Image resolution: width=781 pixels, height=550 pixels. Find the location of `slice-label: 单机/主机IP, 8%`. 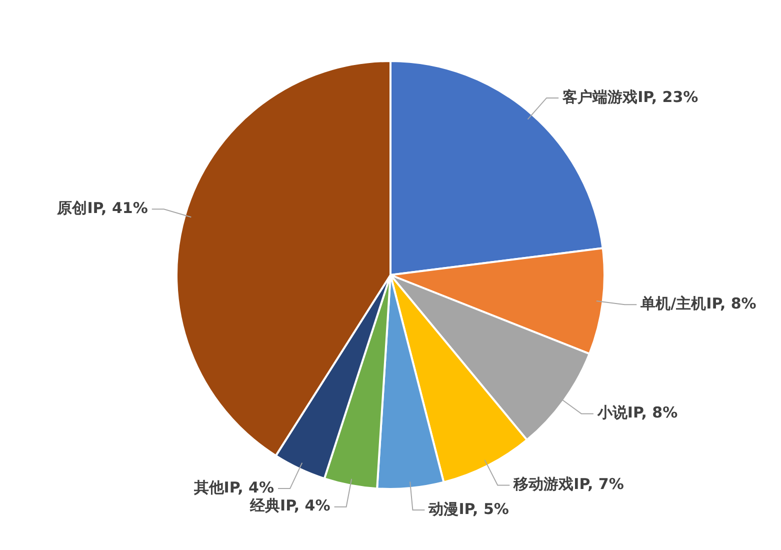

slice-label: 单机/主机IP, 8% is located at coordinates (698, 303).